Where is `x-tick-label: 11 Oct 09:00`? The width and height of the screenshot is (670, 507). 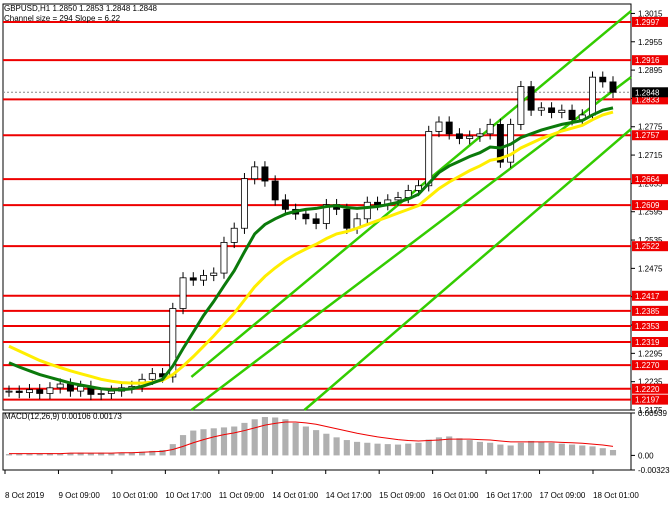 x-tick-label: 11 Oct 09:00 is located at coordinates (242, 495).